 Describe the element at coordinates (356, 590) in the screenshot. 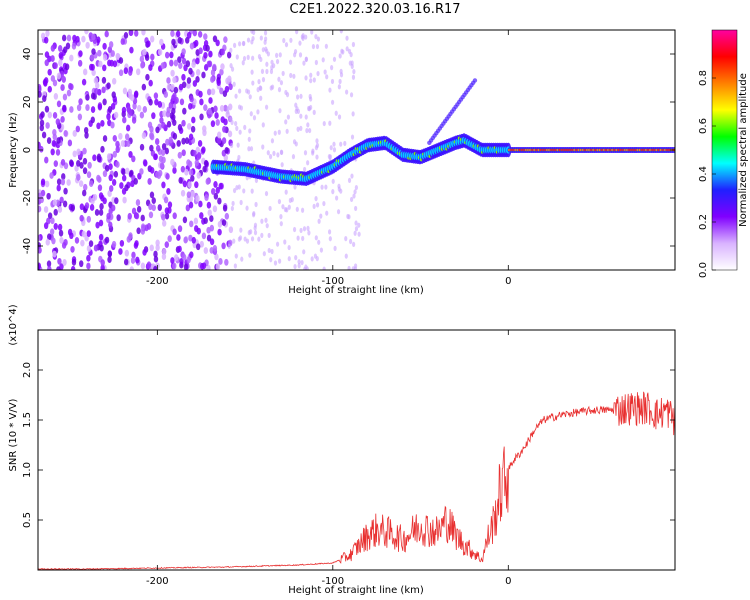

I see `snr-x-axis-label: Height of straight line (km)` at that location.